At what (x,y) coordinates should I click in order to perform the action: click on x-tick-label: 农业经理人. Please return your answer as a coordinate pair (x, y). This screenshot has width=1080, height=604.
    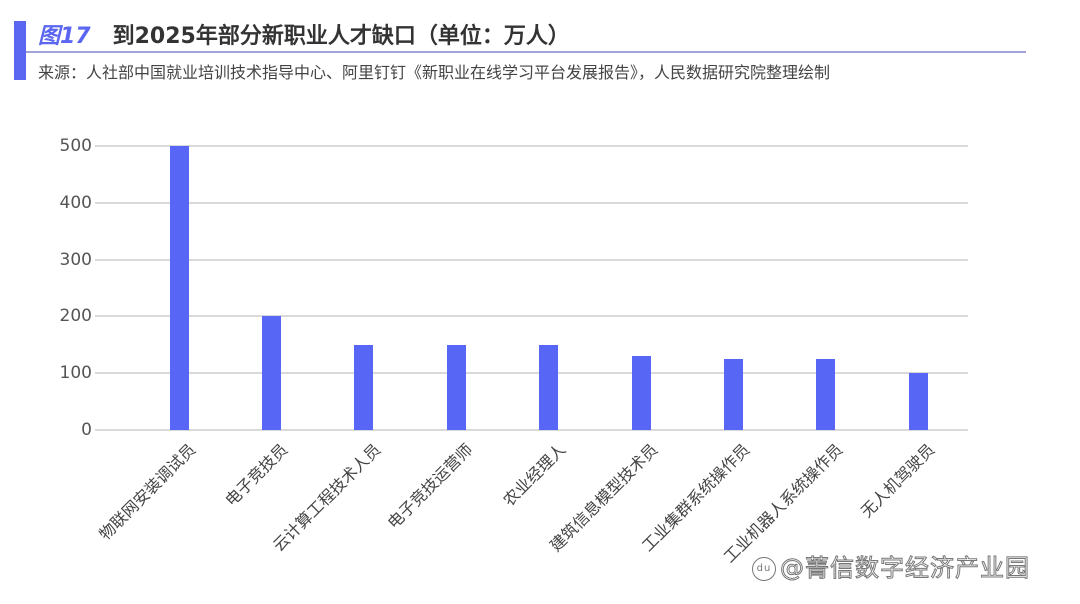
    Looking at the image, I should click on (533, 474).